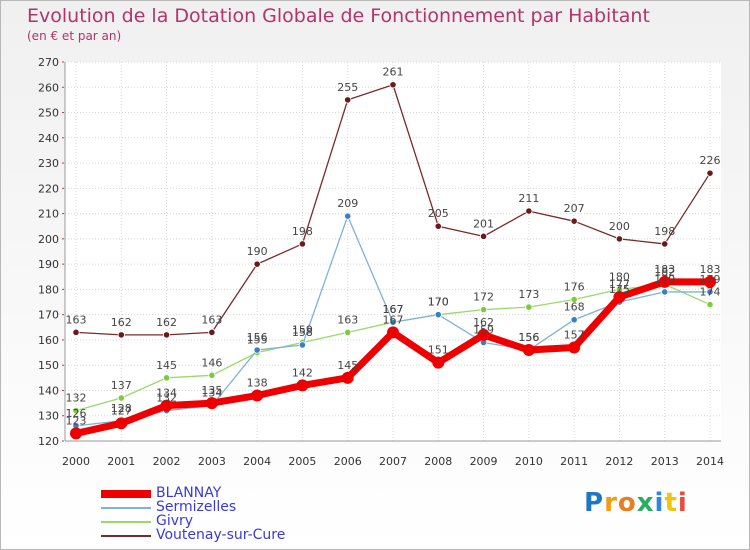  Describe the element at coordinates (347, 87) in the screenshot. I see `data-label: 255` at that location.